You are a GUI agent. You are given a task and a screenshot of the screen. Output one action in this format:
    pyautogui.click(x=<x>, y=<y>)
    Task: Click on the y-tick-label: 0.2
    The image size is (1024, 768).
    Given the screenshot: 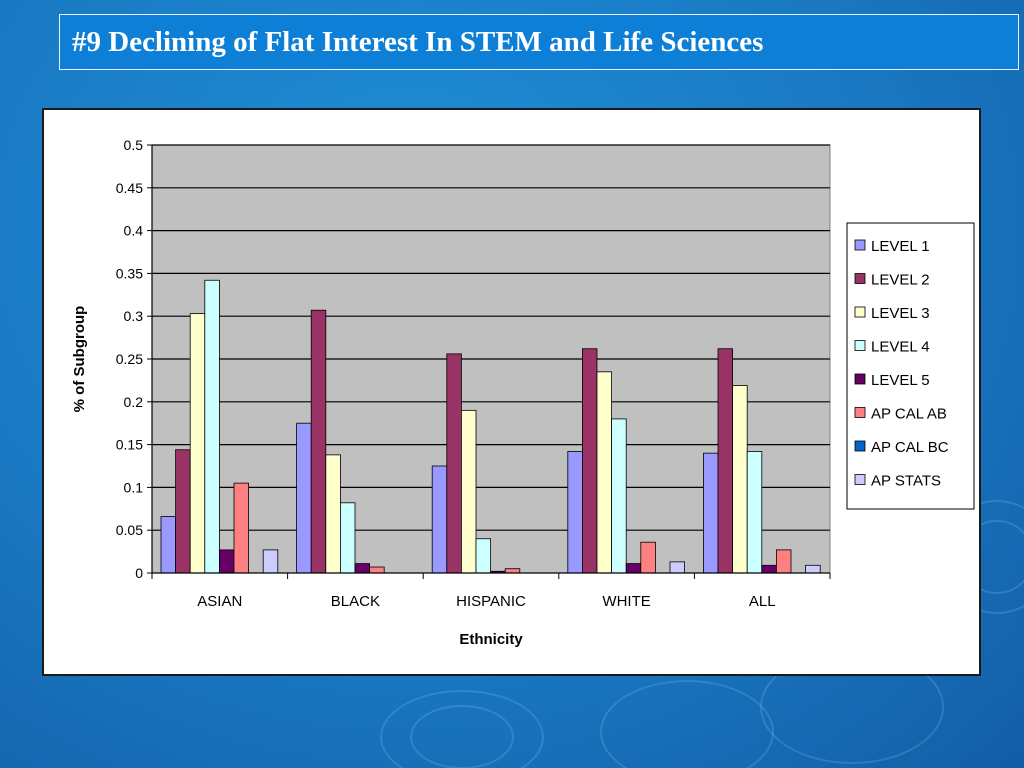 What is the action you would take?
    pyautogui.click(x=134, y=402)
    